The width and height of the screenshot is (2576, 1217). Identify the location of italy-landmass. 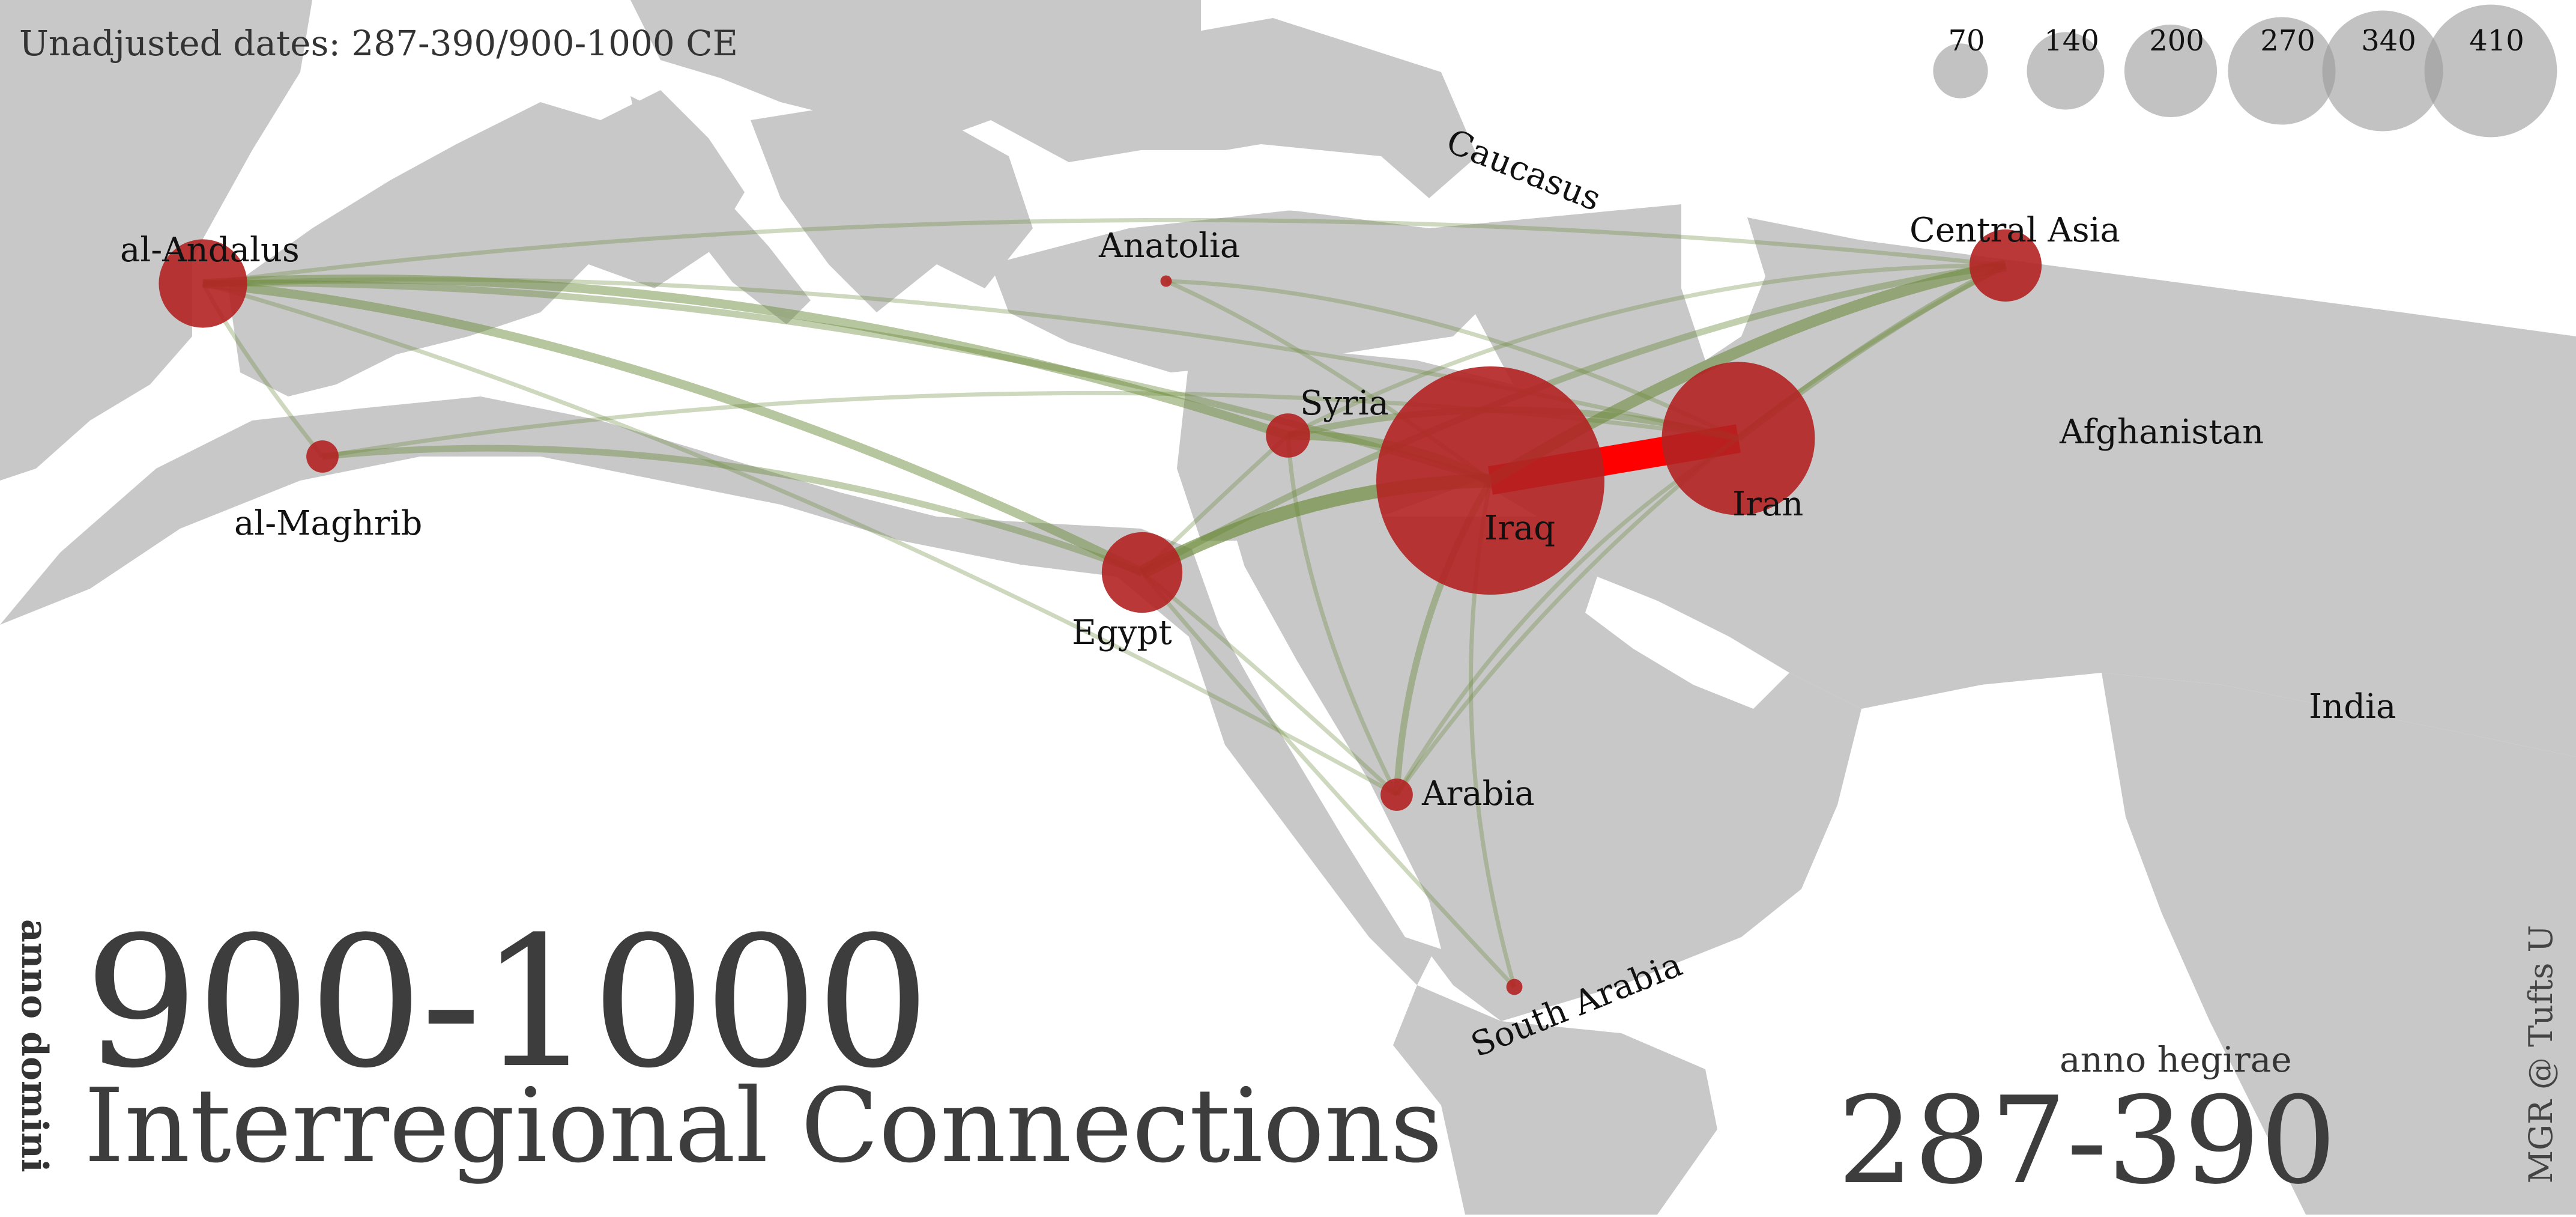
(720, 210).